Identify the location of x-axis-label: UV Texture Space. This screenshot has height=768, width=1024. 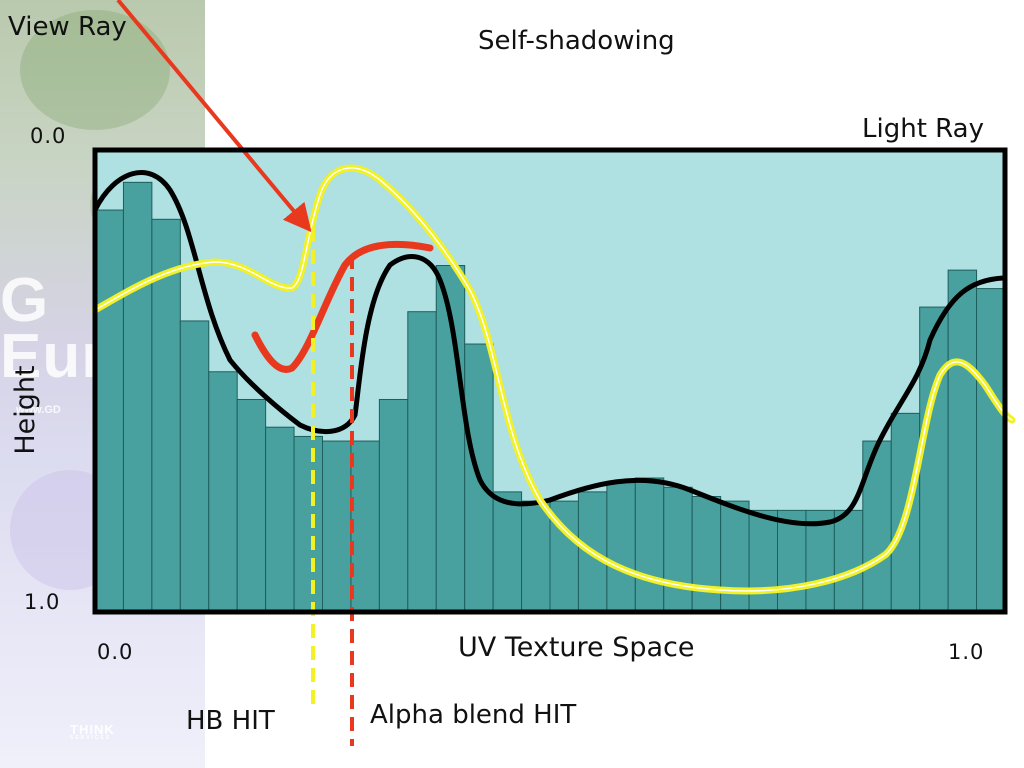
(576, 647).